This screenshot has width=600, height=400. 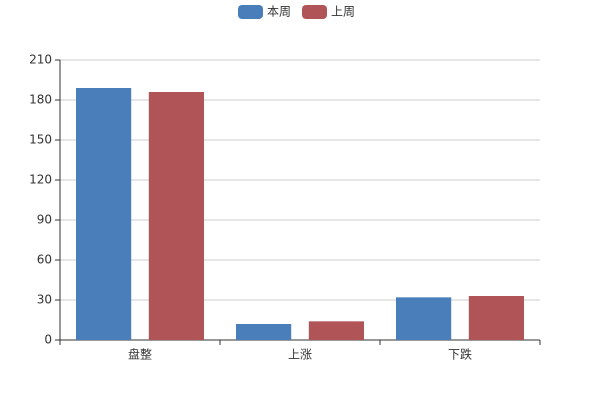 I want to click on y-tick-label: 210, so click(x=40, y=60).